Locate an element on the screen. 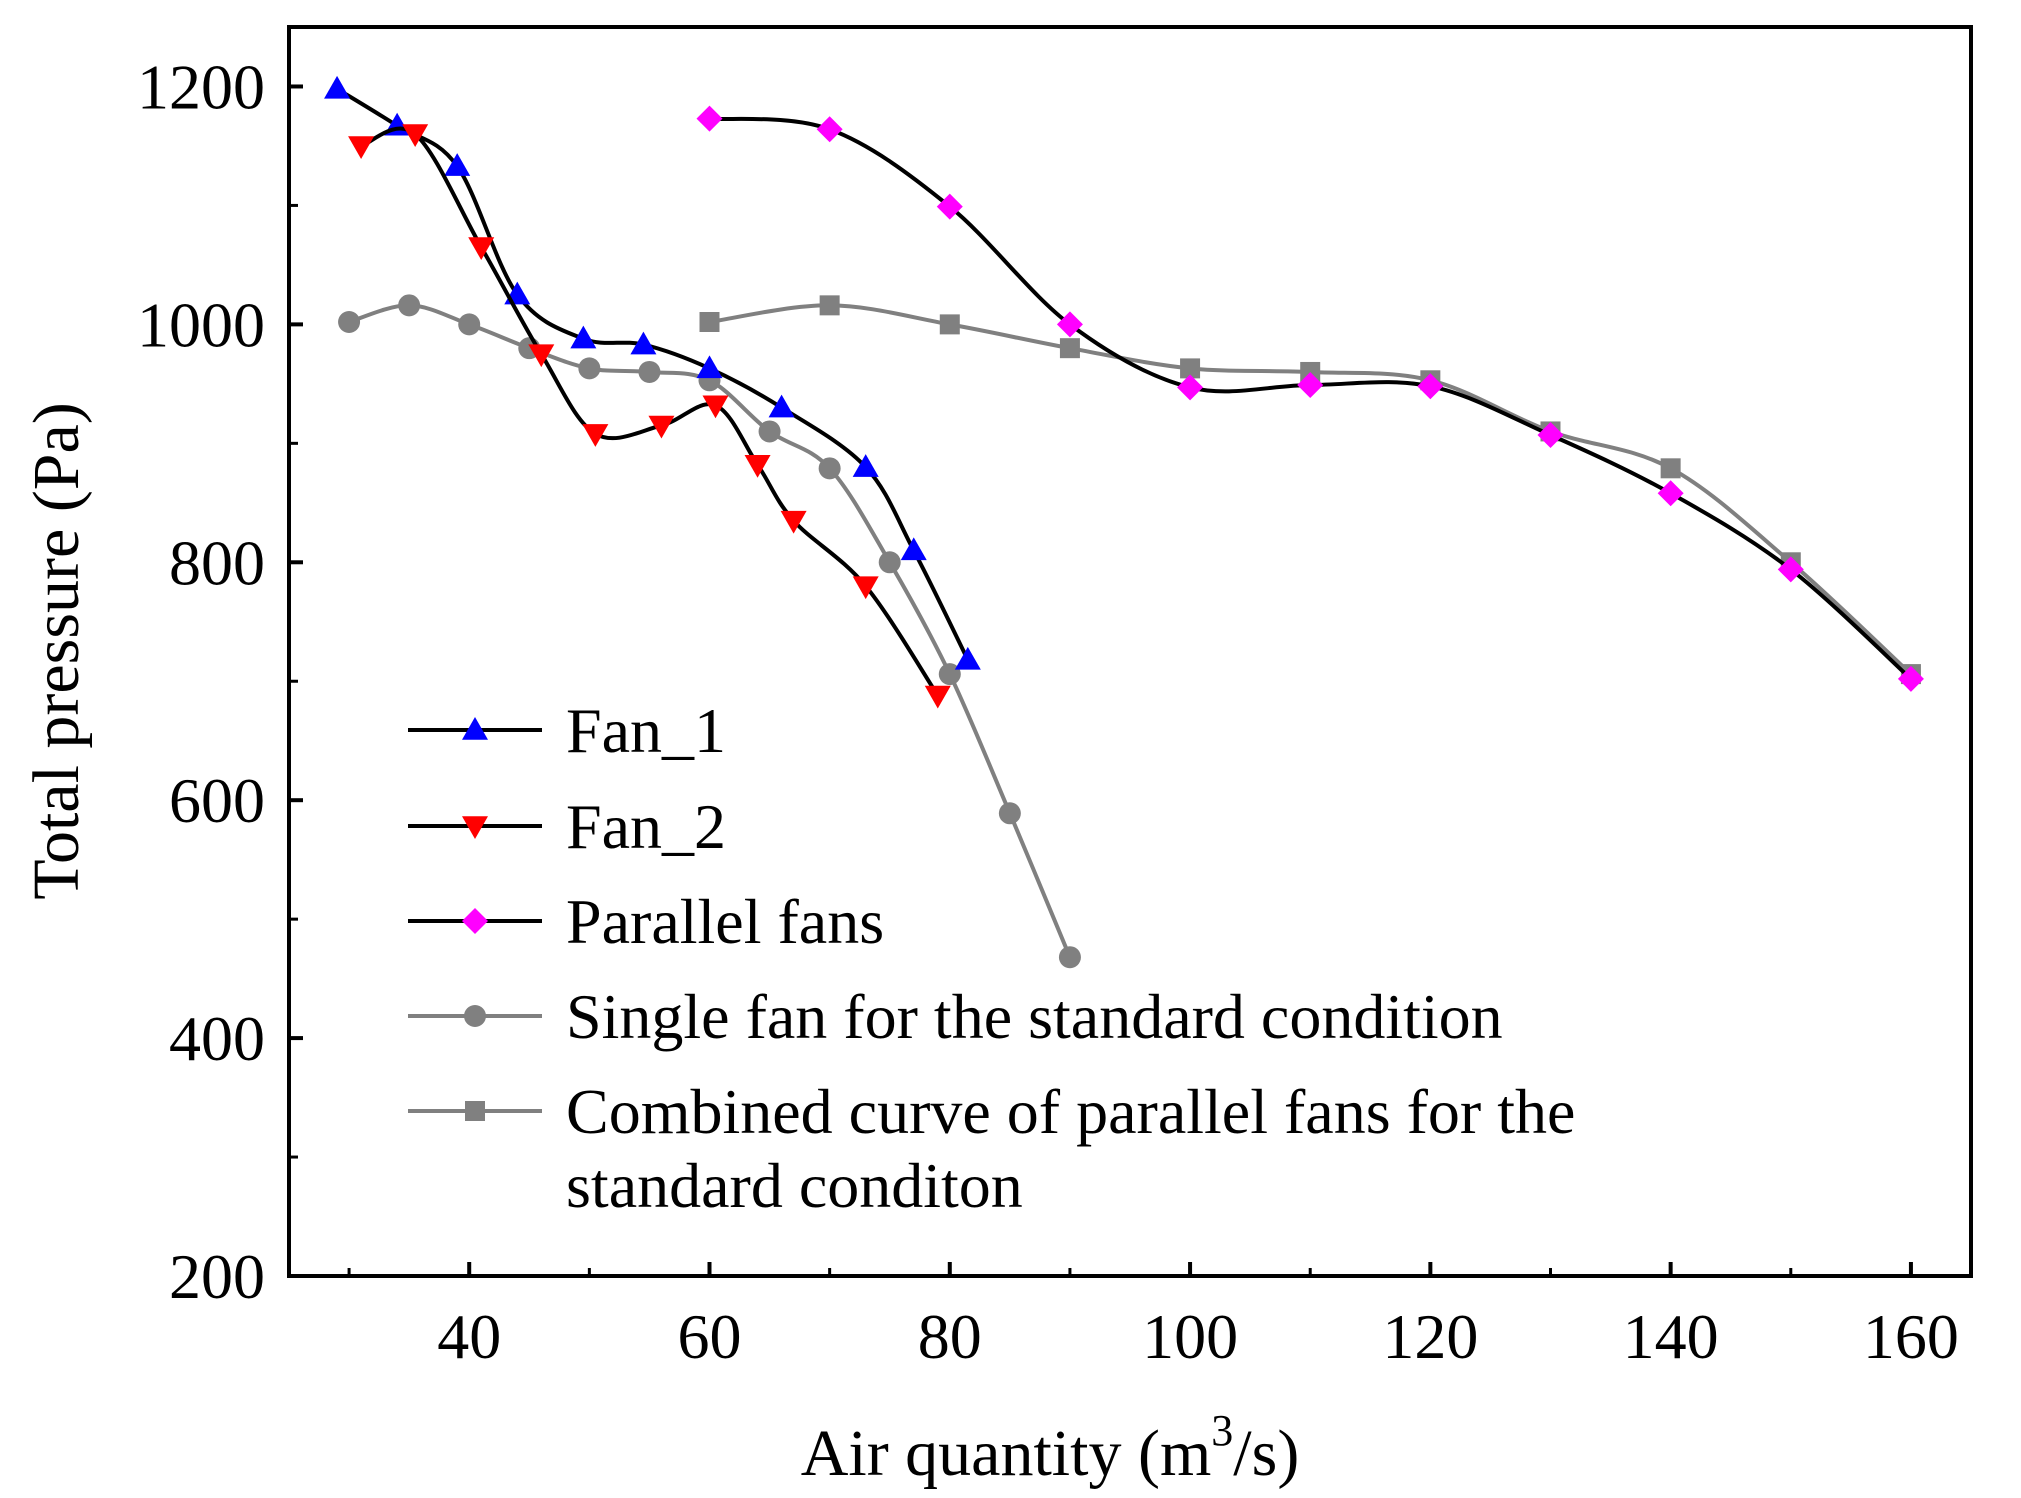 The height and width of the screenshot is (1498, 2021). y-tick-label-600: 600 is located at coordinates (217, 800).